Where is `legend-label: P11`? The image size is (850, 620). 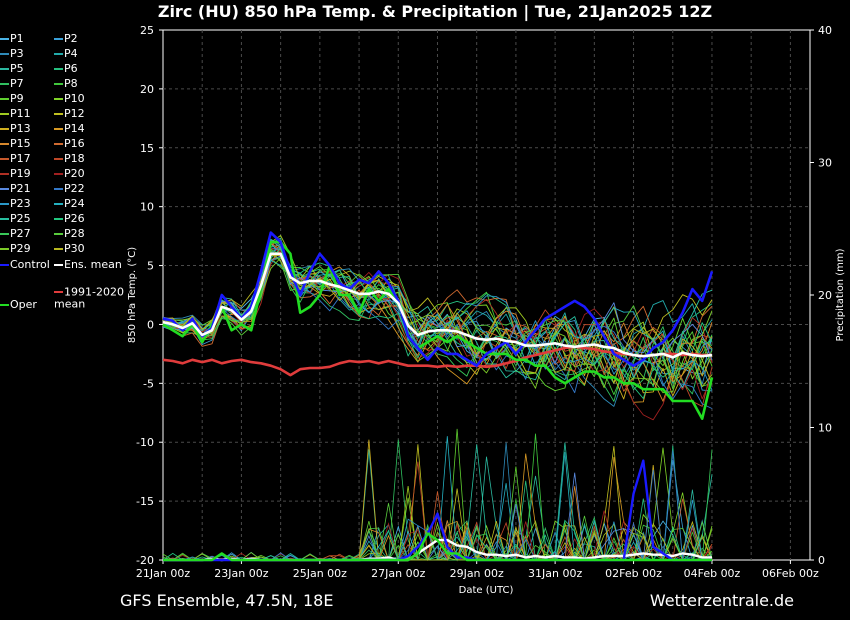 legend-label: P11 is located at coordinates (20, 113).